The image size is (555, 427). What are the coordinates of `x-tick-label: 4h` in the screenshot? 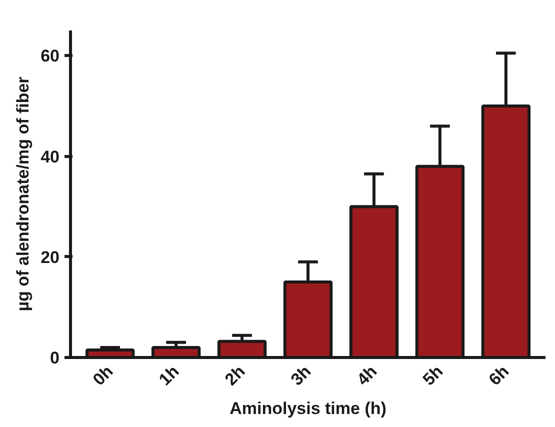 It's located at (367, 376).